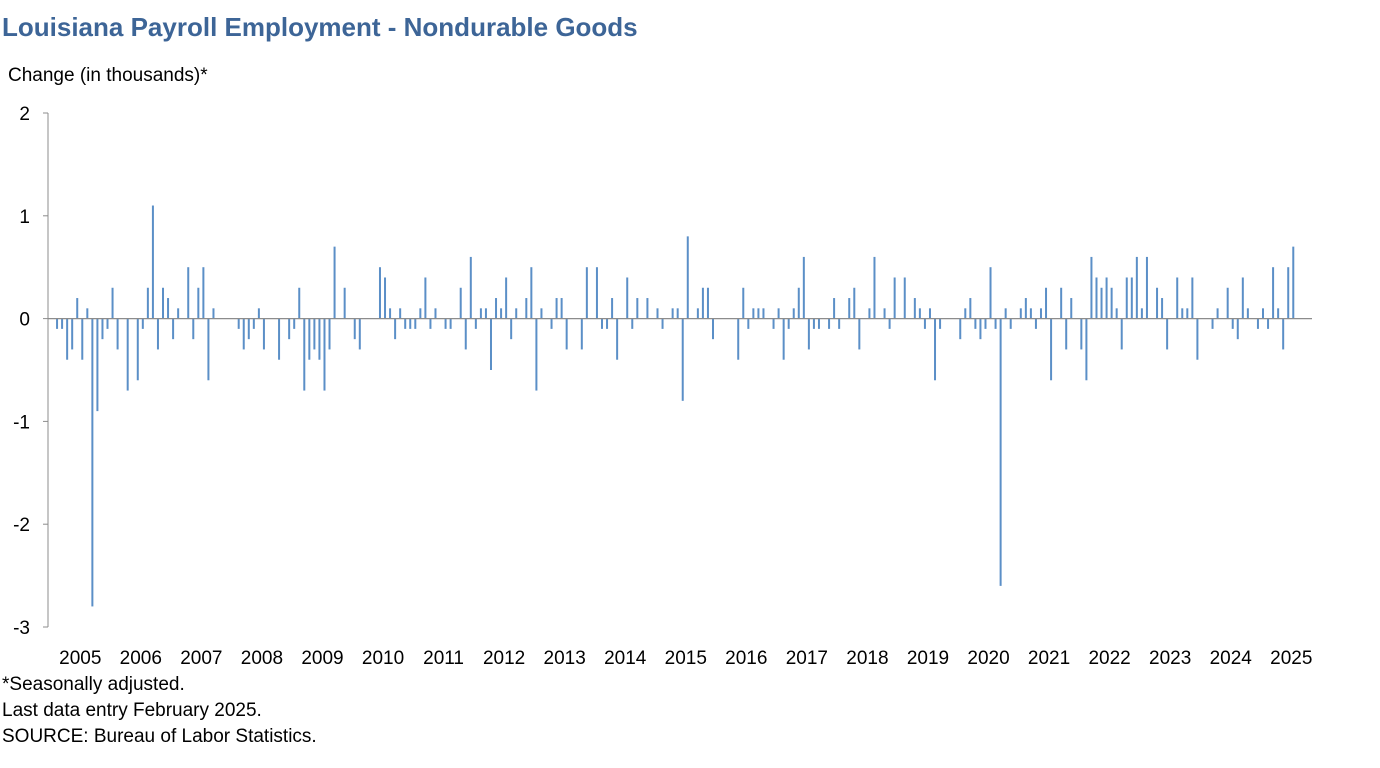 This screenshot has height=768, width=1380. What do you see at coordinates (24, 114) in the screenshot?
I see `y-tick-label: 2` at bounding box center [24, 114].